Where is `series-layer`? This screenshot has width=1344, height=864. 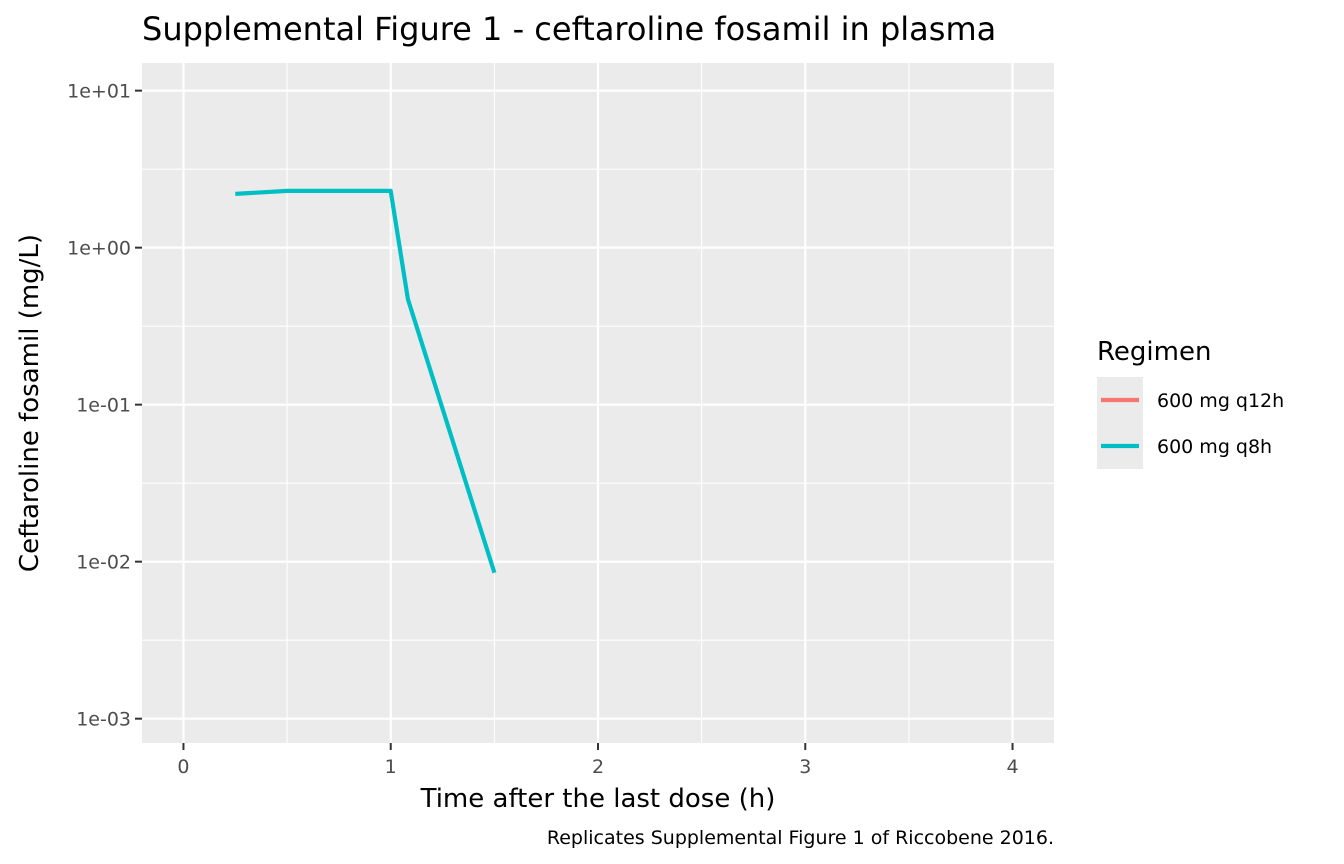
series-layer is located at coordinates (366, 381).